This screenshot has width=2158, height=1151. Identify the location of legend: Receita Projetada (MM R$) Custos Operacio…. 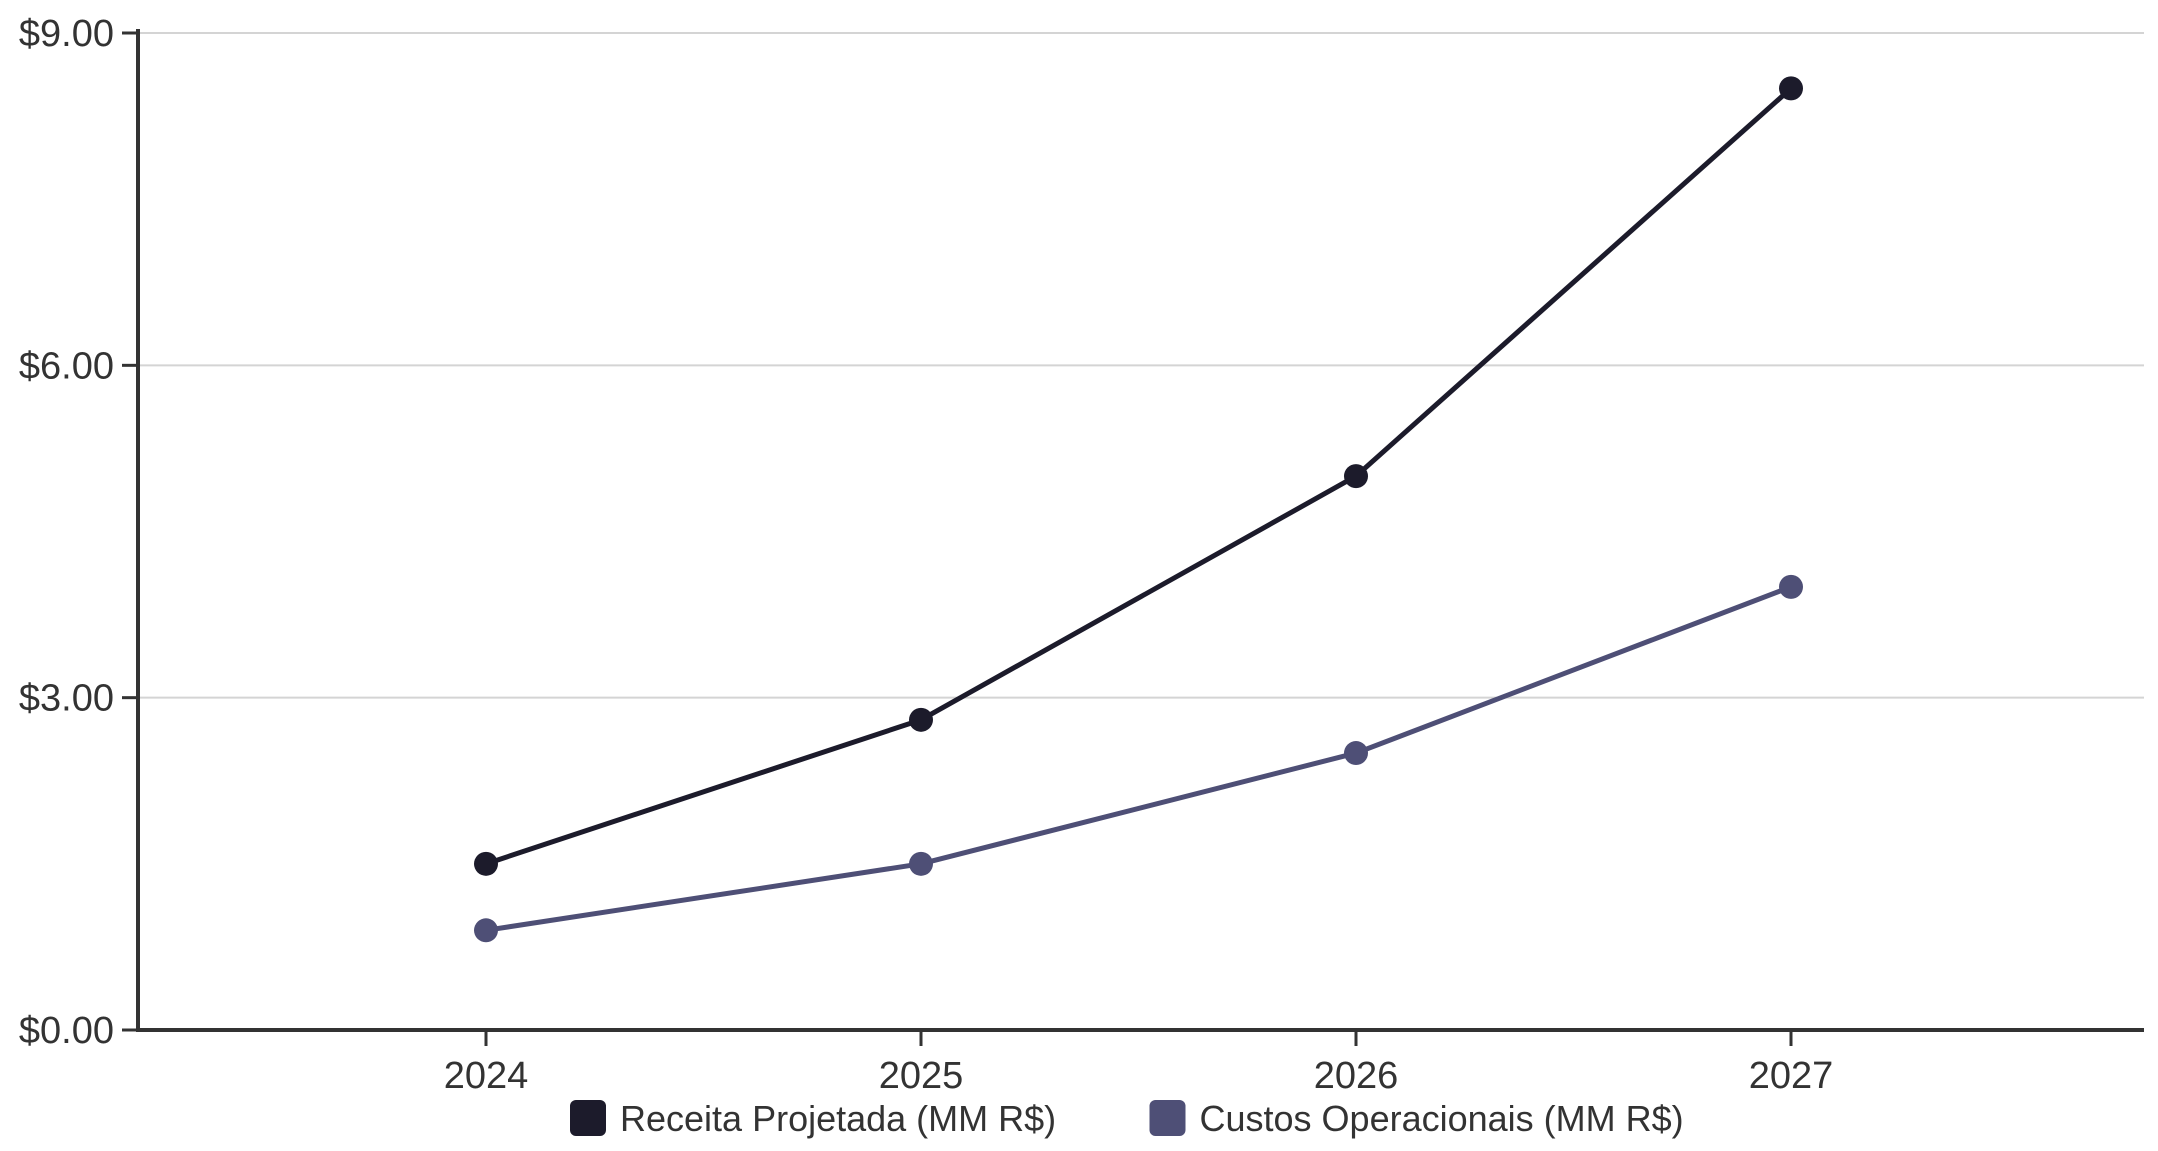
(1127, 1118).